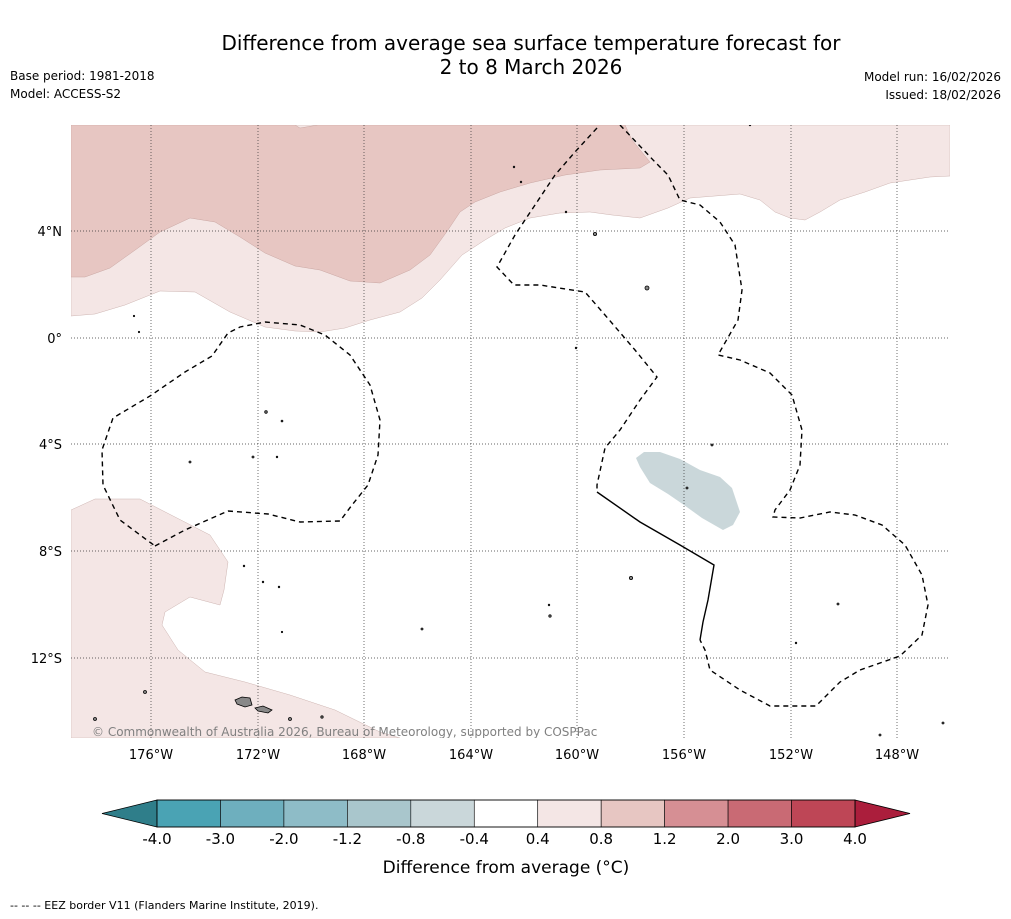 The image size is (1011, 919). I want to click on colorbar-tick-label: 3.0, so click(792, 839).